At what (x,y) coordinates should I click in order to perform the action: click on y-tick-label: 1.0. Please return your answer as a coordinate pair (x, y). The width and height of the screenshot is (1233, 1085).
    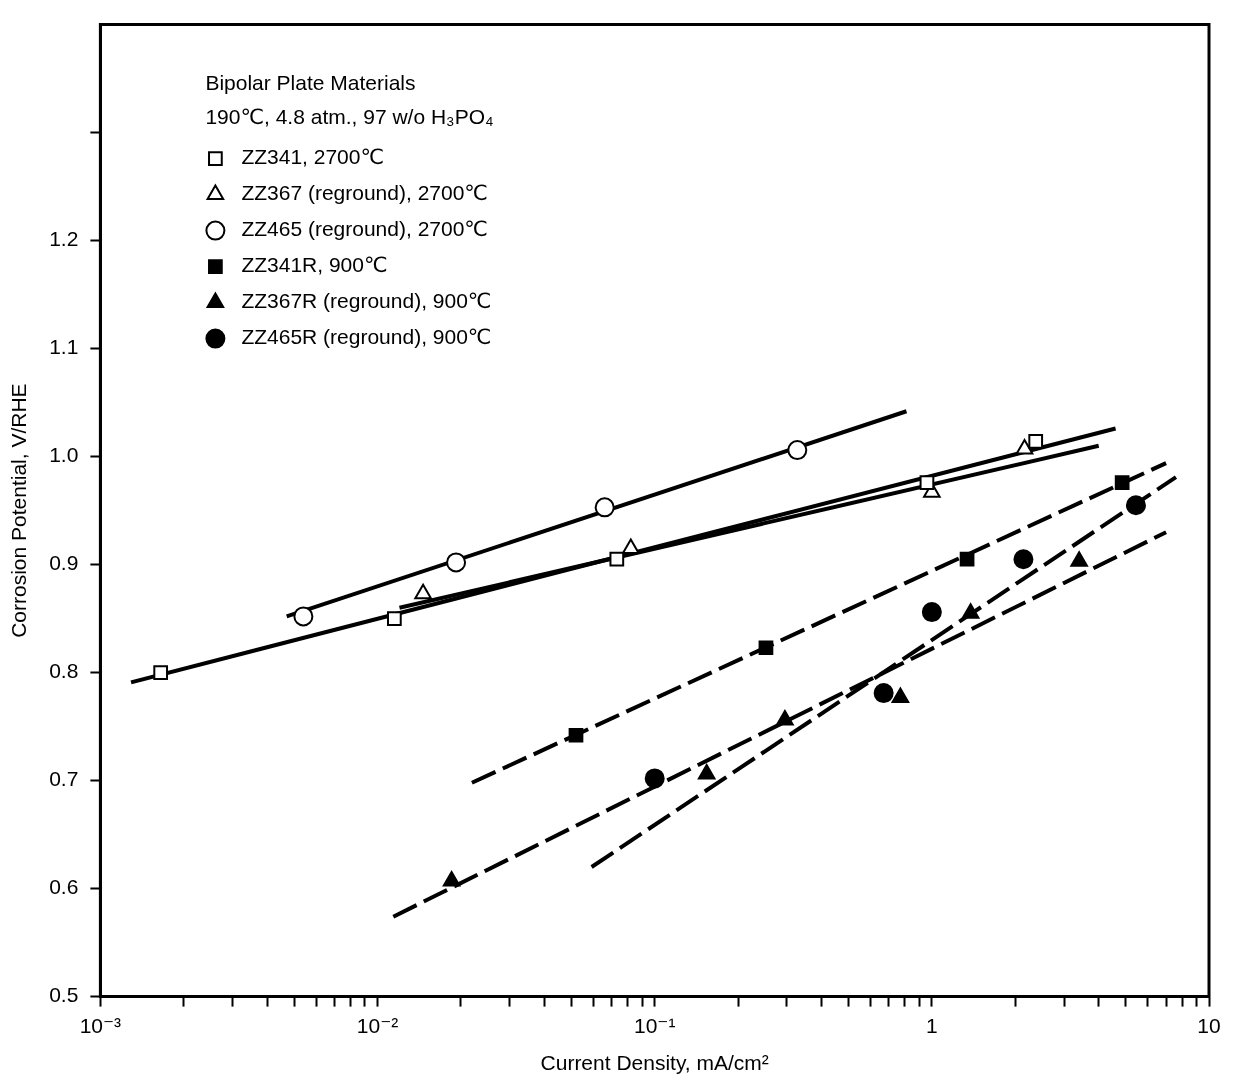
    Looking at the image, I should click on (64, 455).